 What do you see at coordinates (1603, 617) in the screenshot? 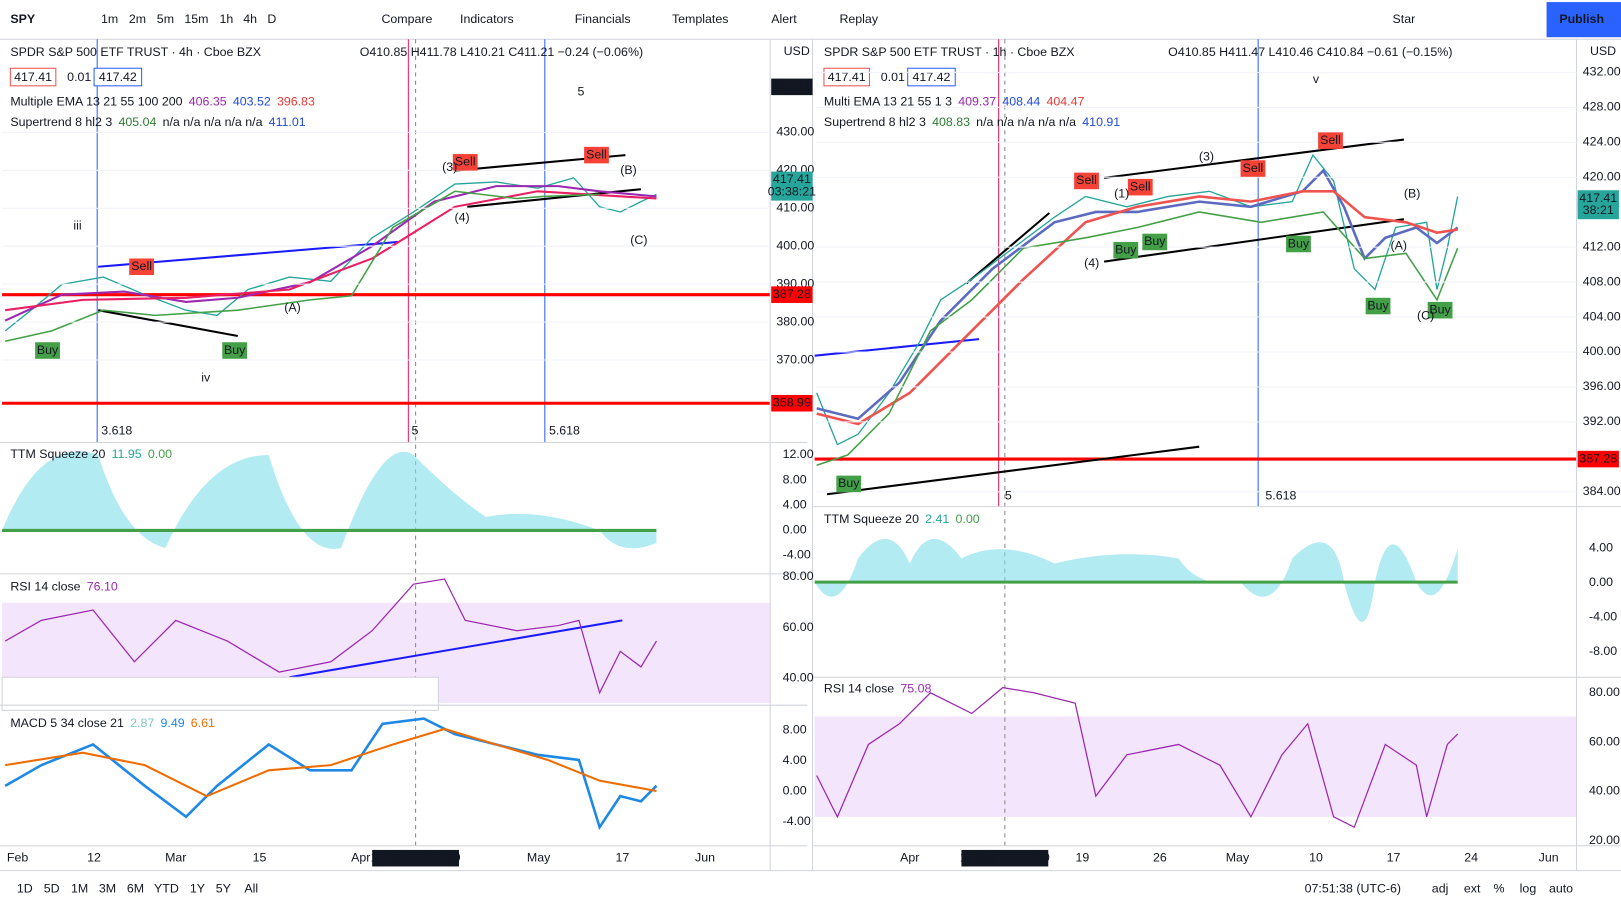
I see `ttm-tick-label: -4.00` at bounding box center [1603, 617].